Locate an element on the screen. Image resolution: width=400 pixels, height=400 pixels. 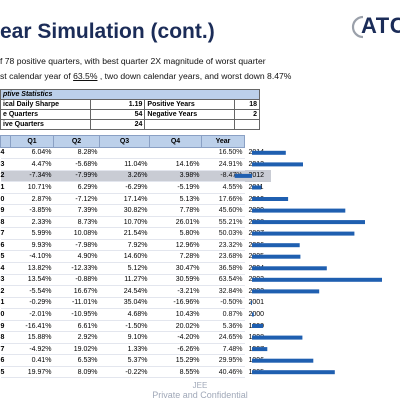
footer-code: JEE is located at coordinates (200, 385).